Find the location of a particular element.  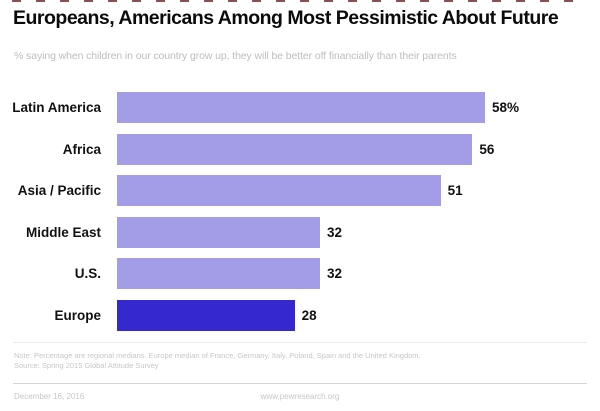

category-label: Middle East is located at coordinates (63, 232).